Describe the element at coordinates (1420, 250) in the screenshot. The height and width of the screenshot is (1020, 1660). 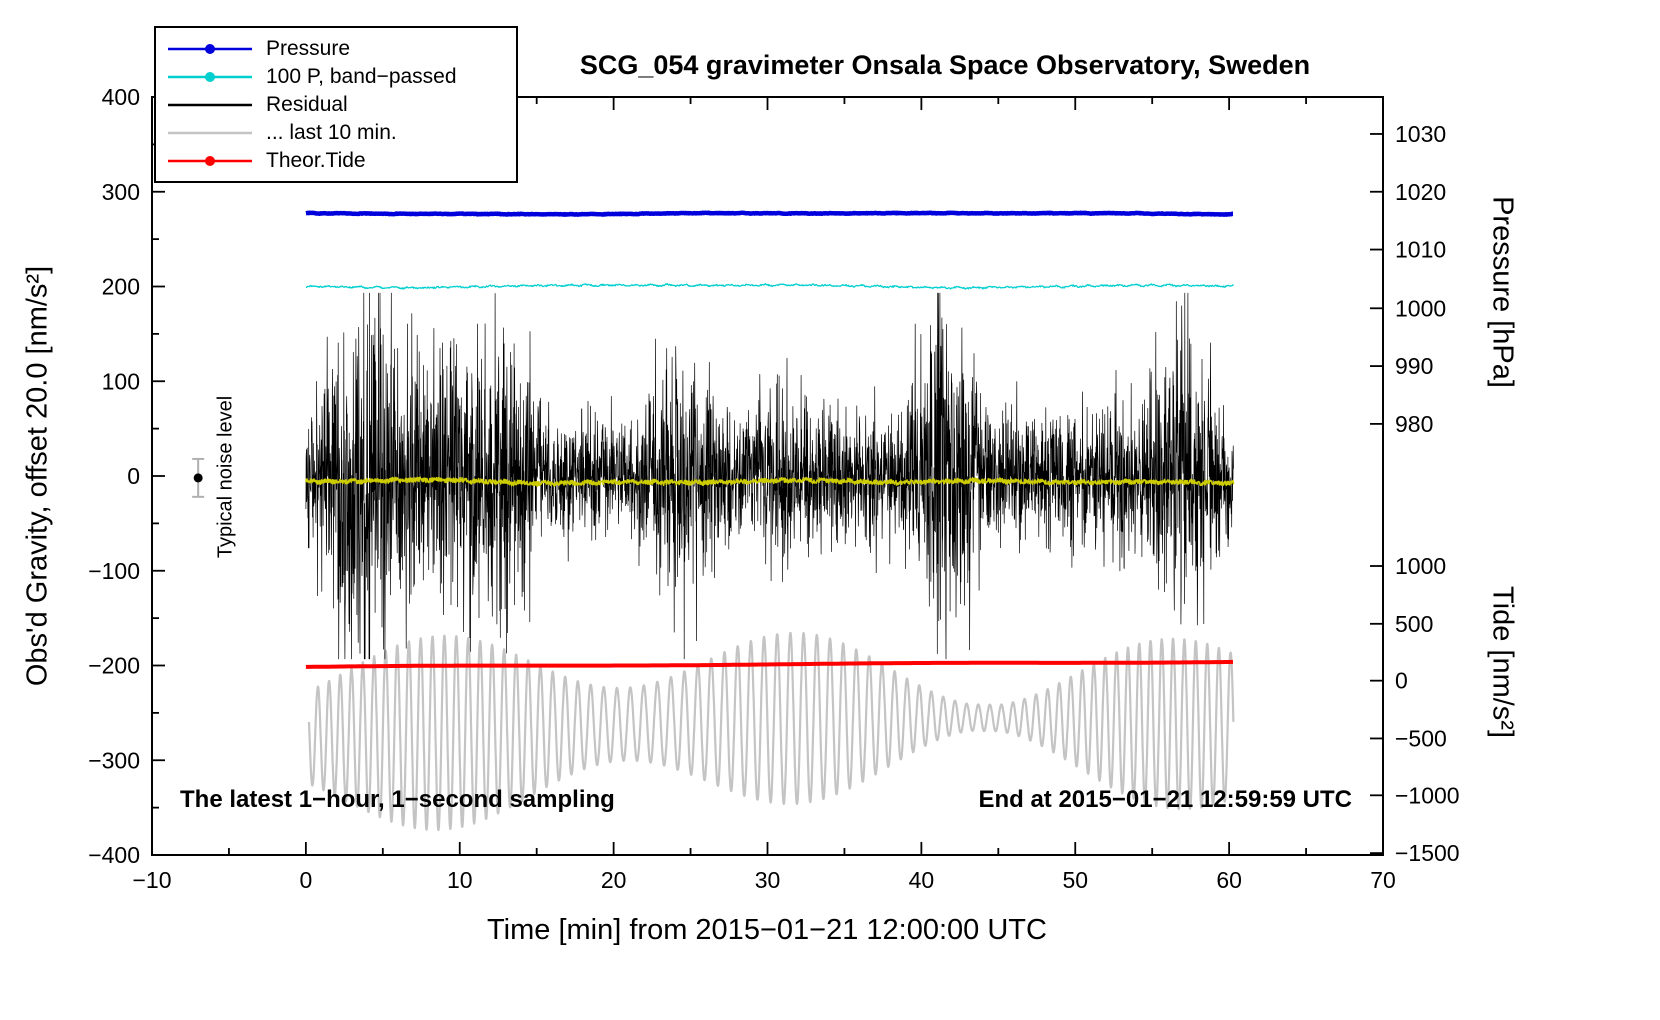
I see `pressure-tick-label: 1010` at that location.